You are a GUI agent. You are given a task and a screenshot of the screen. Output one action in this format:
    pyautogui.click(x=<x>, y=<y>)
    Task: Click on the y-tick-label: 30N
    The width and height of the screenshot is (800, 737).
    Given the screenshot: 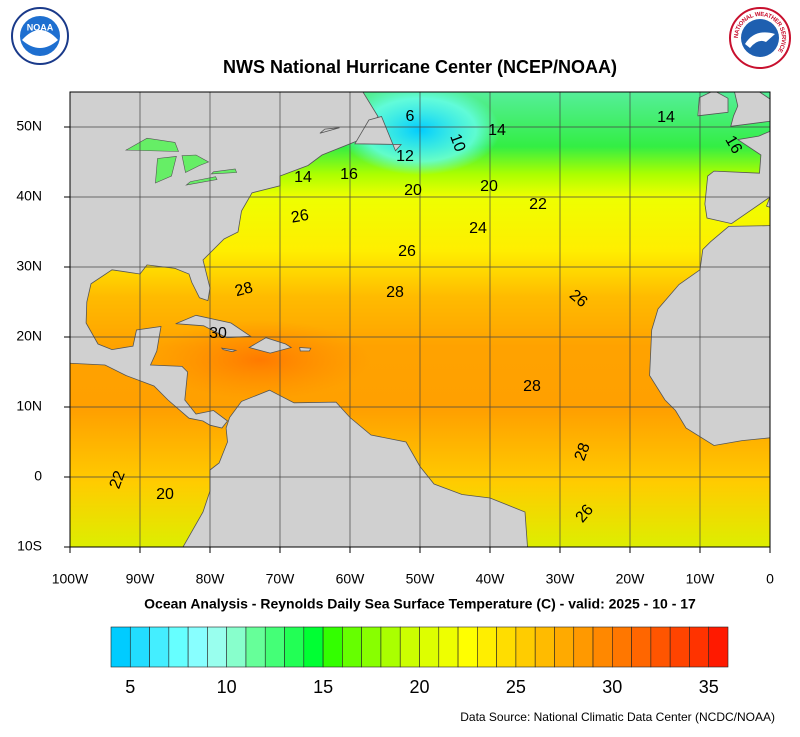 What is the action you would take?
    pyautogui.click(x=29, y=266)
    